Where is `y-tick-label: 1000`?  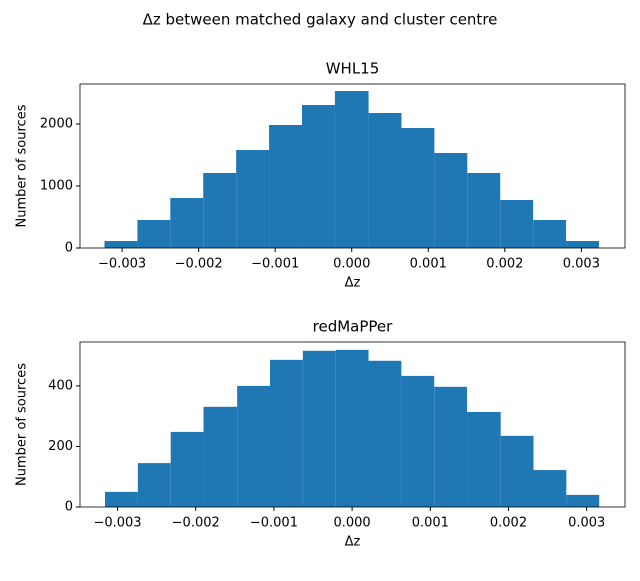 y-tick-label: 1000 is located at coordinates (56, 185).